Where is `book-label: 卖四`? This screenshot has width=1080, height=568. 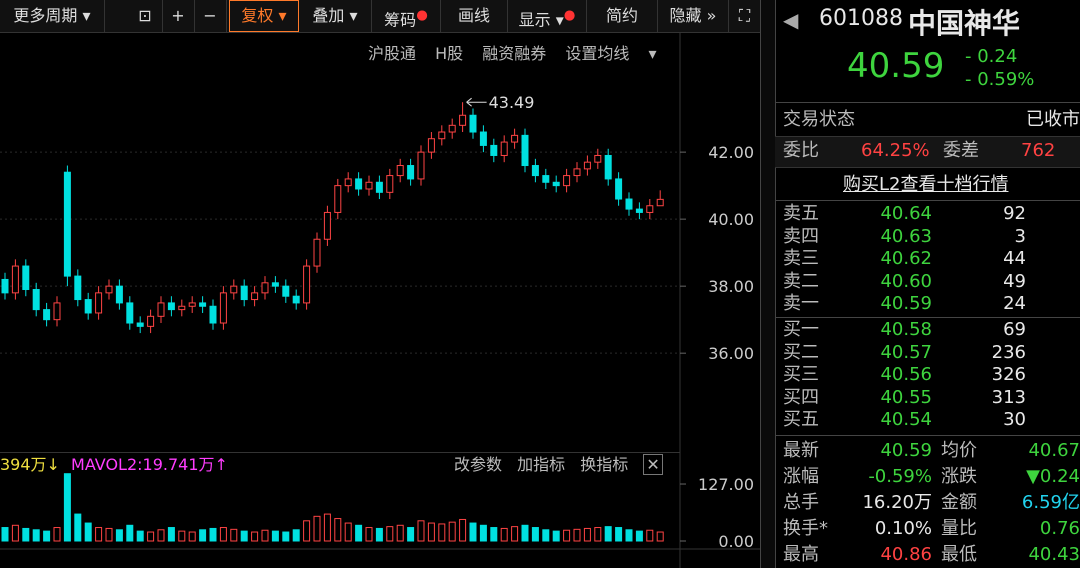 book-label: 卖四 is located at coordinates (801, 236).